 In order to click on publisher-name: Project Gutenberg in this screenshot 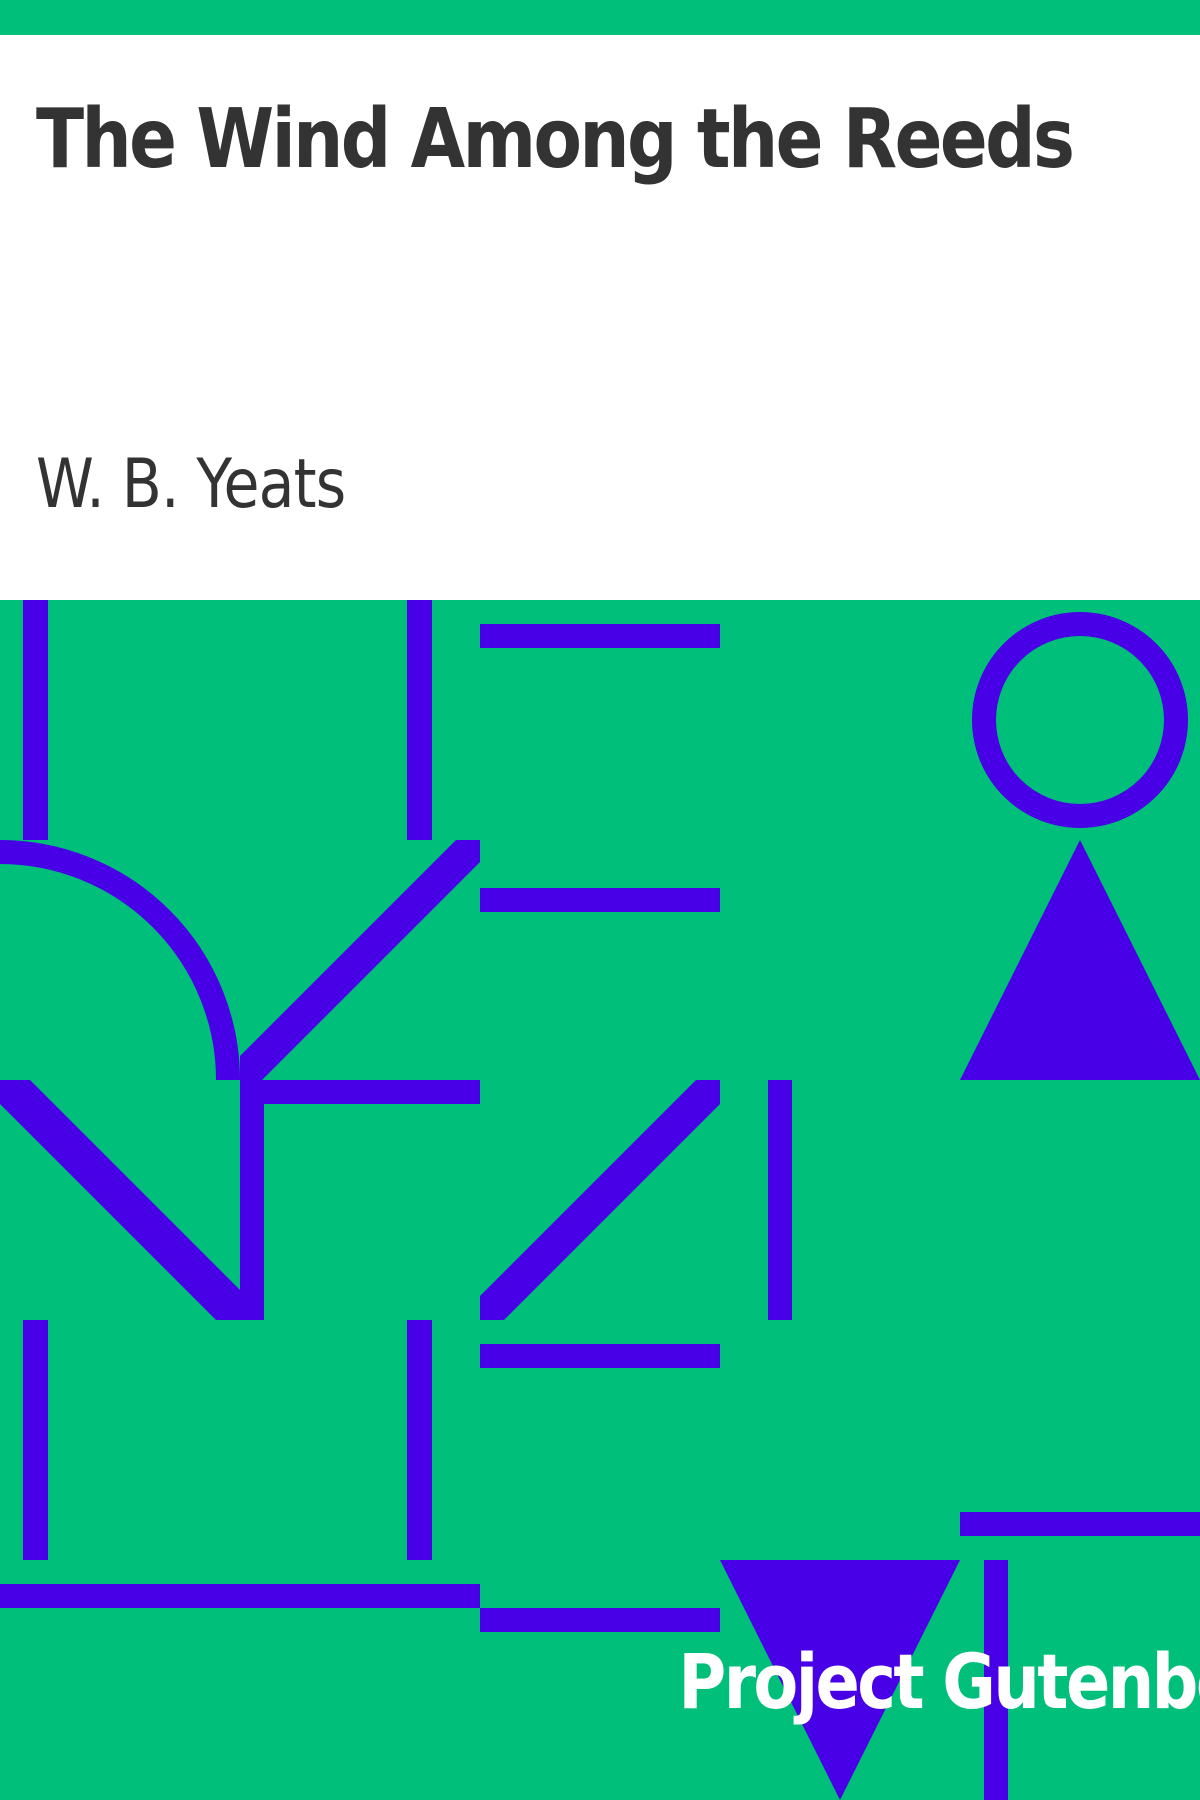, I will do `click(939, 1681)`.